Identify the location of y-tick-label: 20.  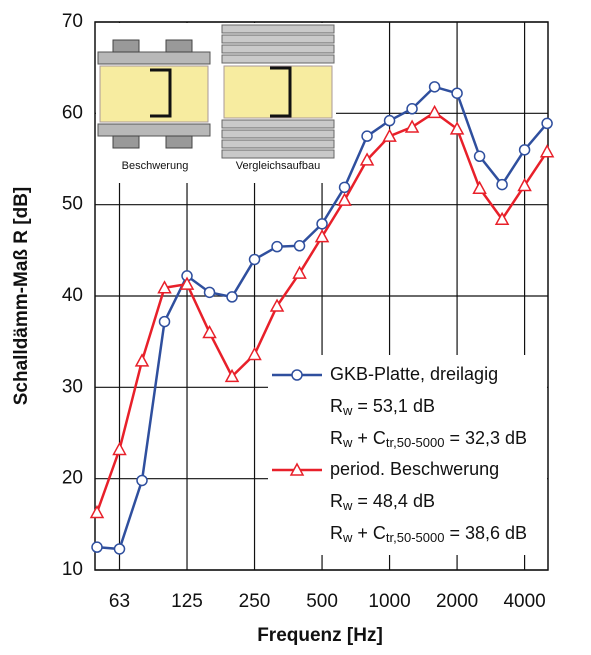
(72, 478).